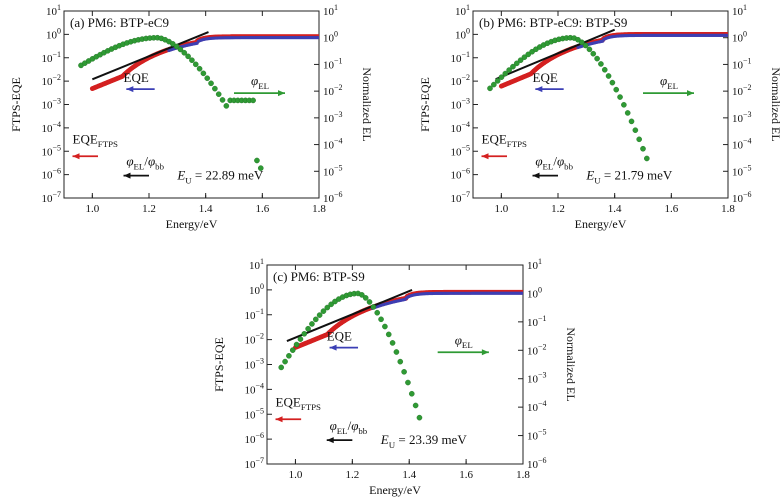 The width and height of the screenshot is (780, 500). I want to click on y-right-tick-label: 10⁻⁶, so click(537, 463).